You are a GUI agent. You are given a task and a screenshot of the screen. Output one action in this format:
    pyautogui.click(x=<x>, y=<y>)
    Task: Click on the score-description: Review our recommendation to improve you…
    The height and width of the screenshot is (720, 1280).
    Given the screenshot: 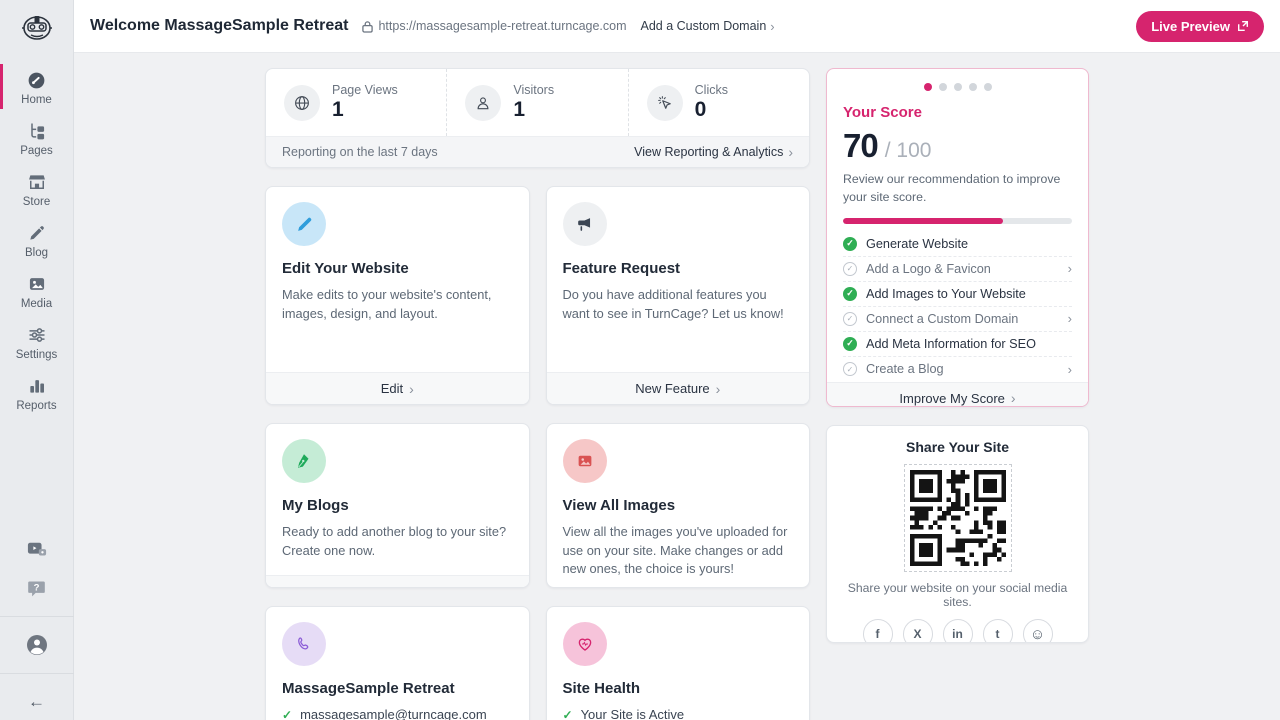 What is the action you would take?
    pyautogui.click(x=952, y=188)
    